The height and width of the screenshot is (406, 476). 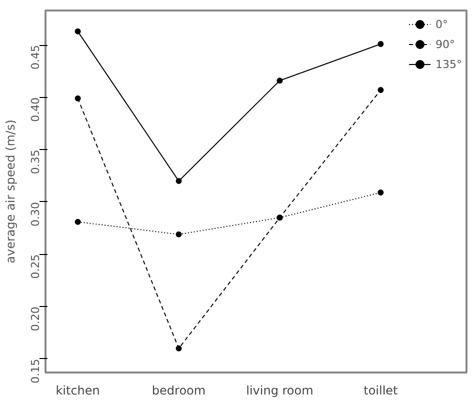 What do you see at coordinates (35, 319) in the screenshot?
I see `y-tick-label: 0.20` at bounding box center [35, 319].